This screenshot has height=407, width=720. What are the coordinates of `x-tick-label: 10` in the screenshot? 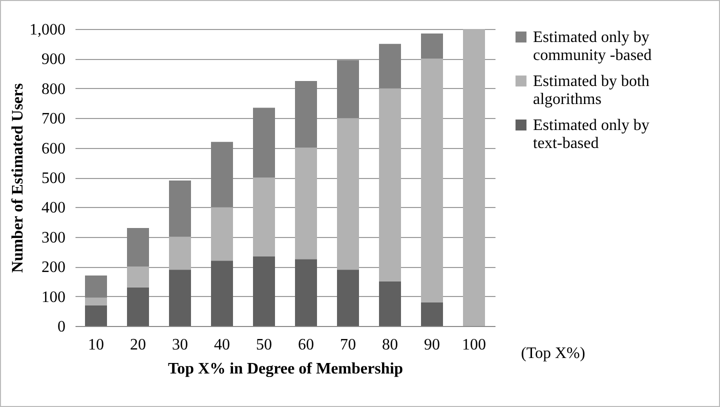 It's located at (96, 345).